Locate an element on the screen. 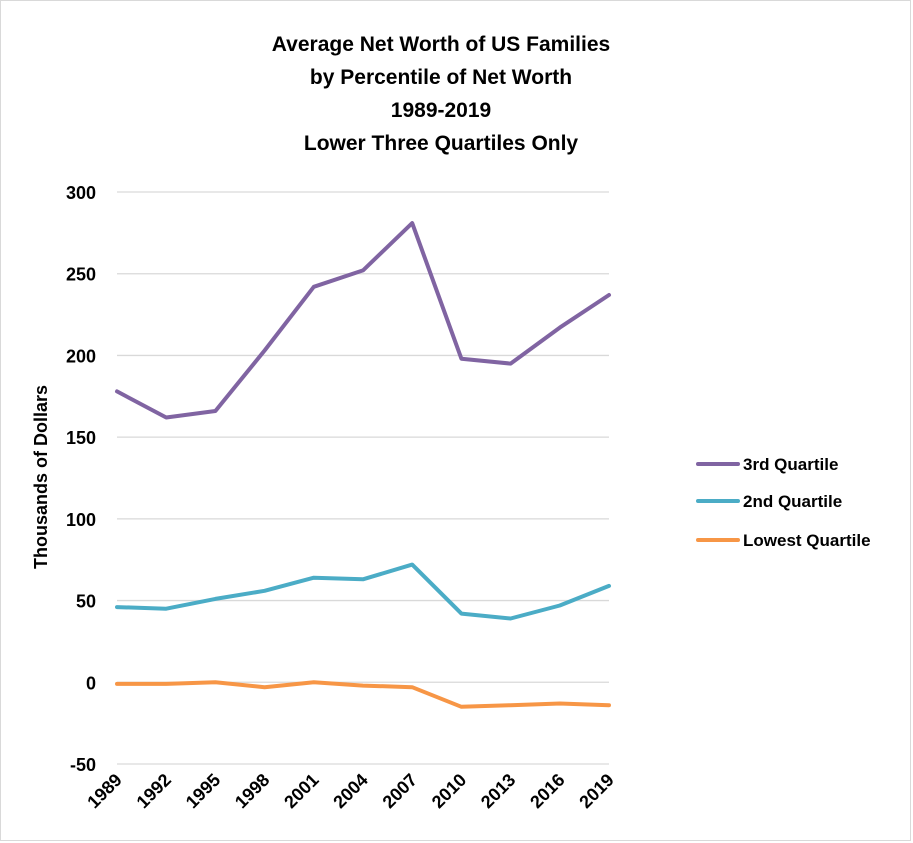 The height and width of the screenshot is (843, 913). y-tick-label: 100 is located at coordinates (81, 520).